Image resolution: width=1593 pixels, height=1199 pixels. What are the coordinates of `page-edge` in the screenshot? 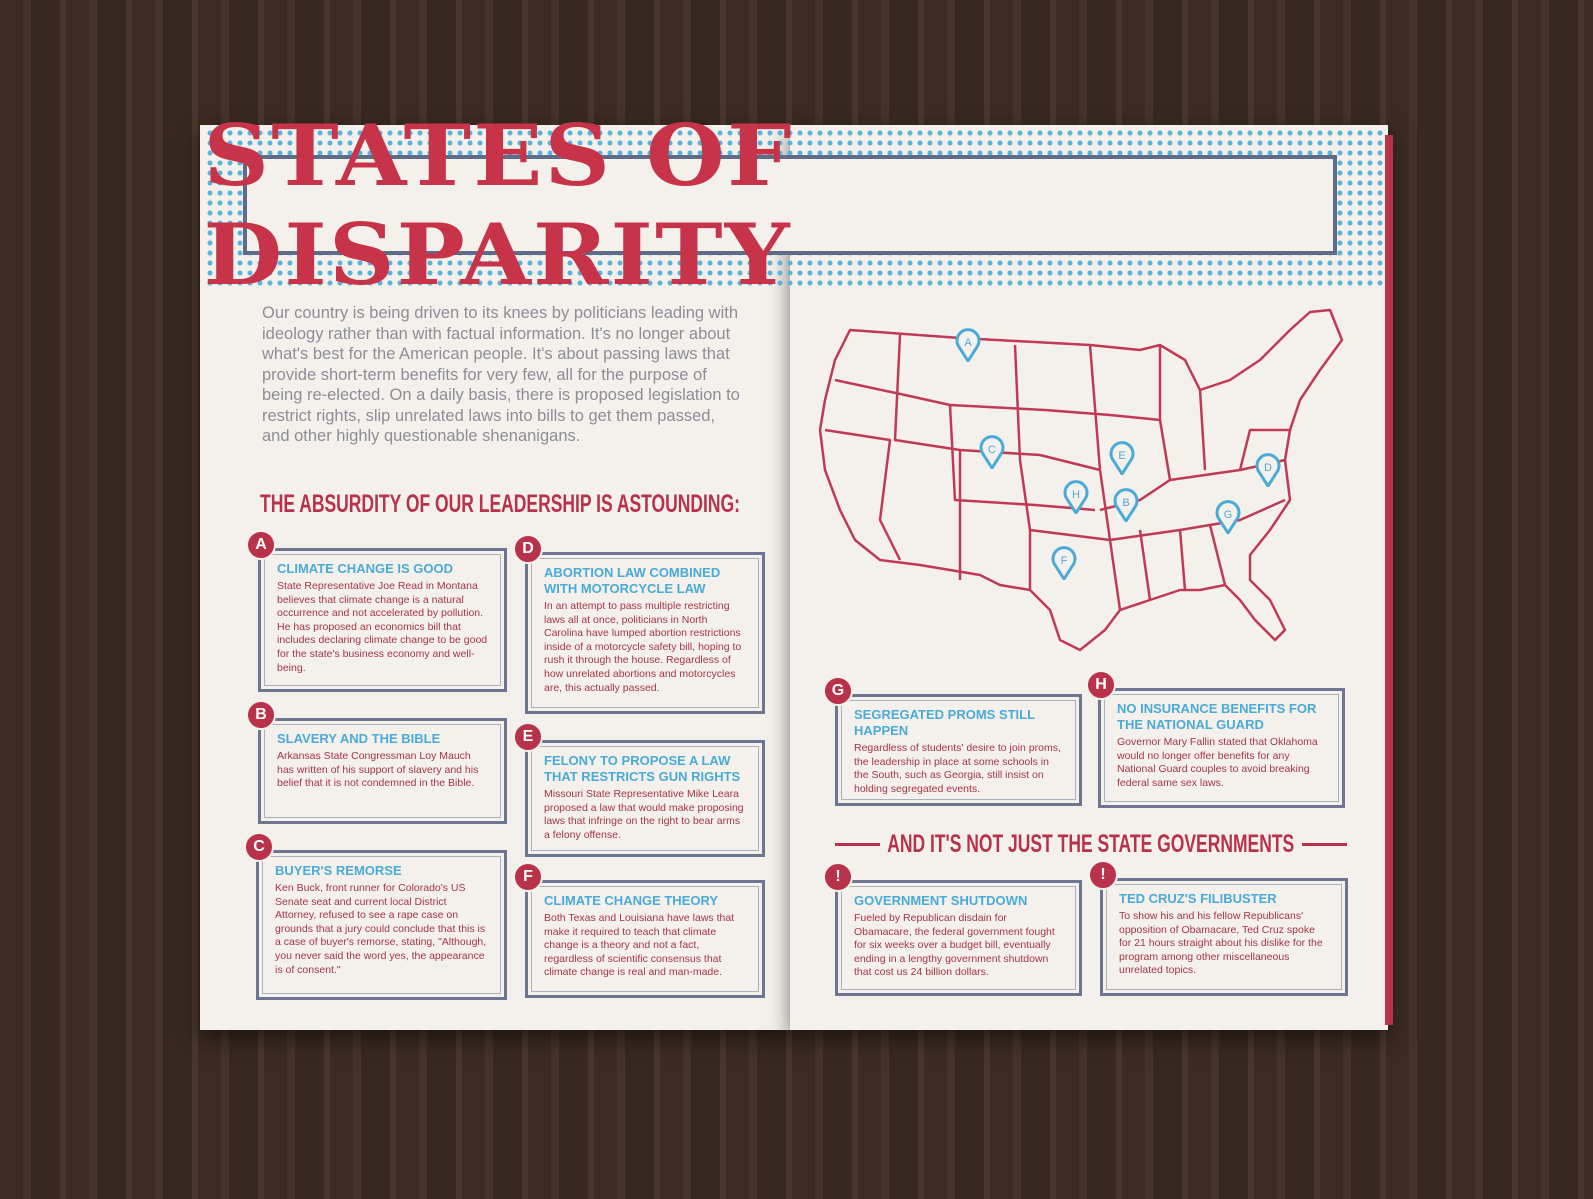 It's located at (1389, 580).